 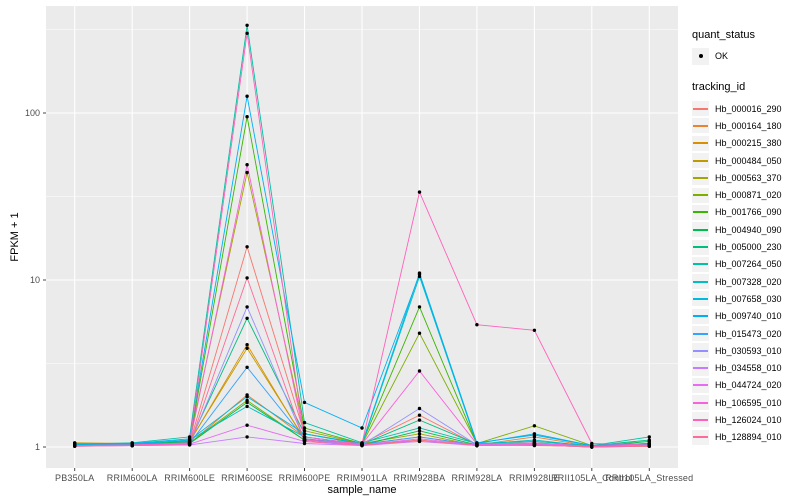 I want to click on y-tick-label: 100, so click(x=32, y=113).